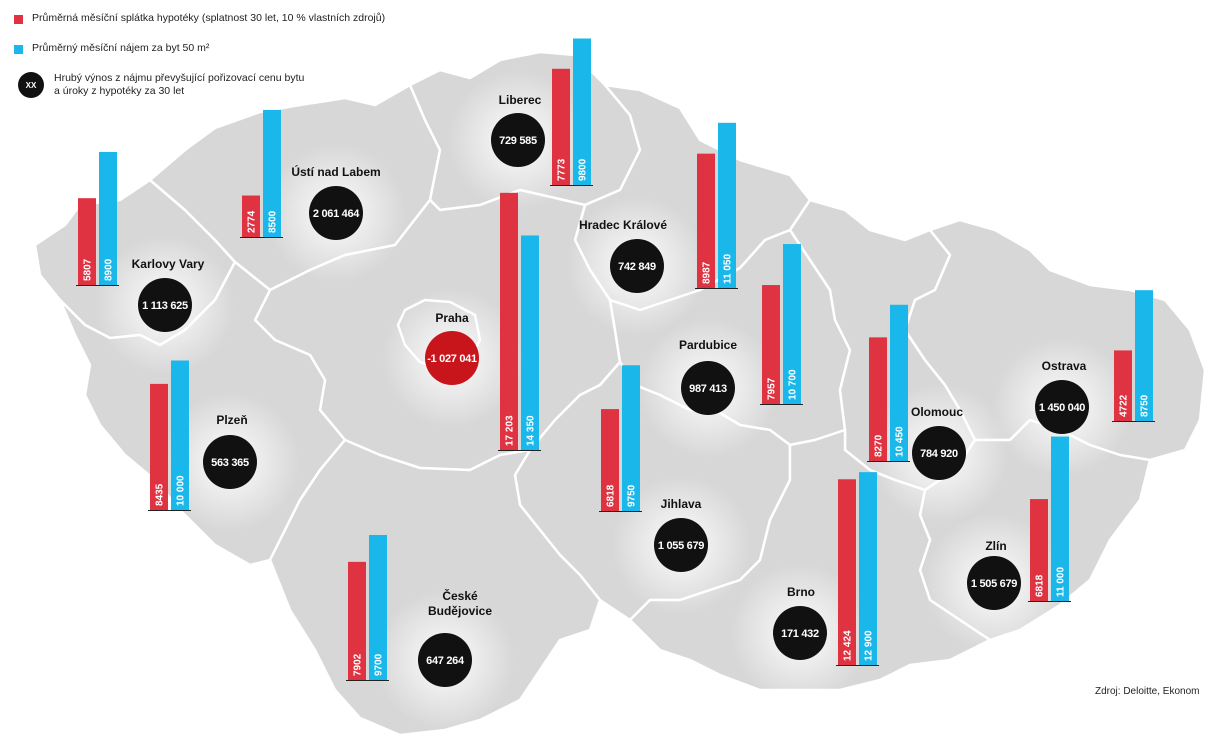  What do you see at coordinates (1145, 405) in the screenshot?
I see `bar-rent-label-ostrava: 8750` at bounding box center [1145, 405].